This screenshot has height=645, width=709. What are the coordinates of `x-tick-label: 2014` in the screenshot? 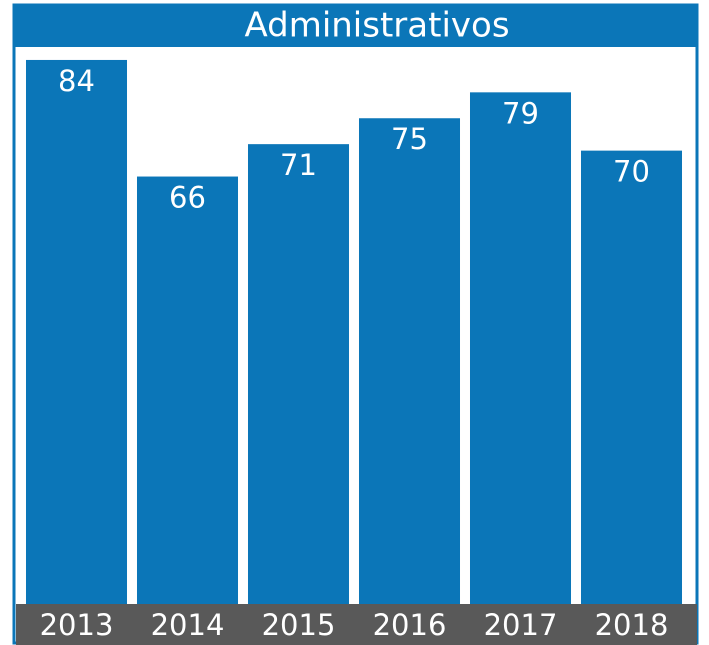 It's located at (188, 625).